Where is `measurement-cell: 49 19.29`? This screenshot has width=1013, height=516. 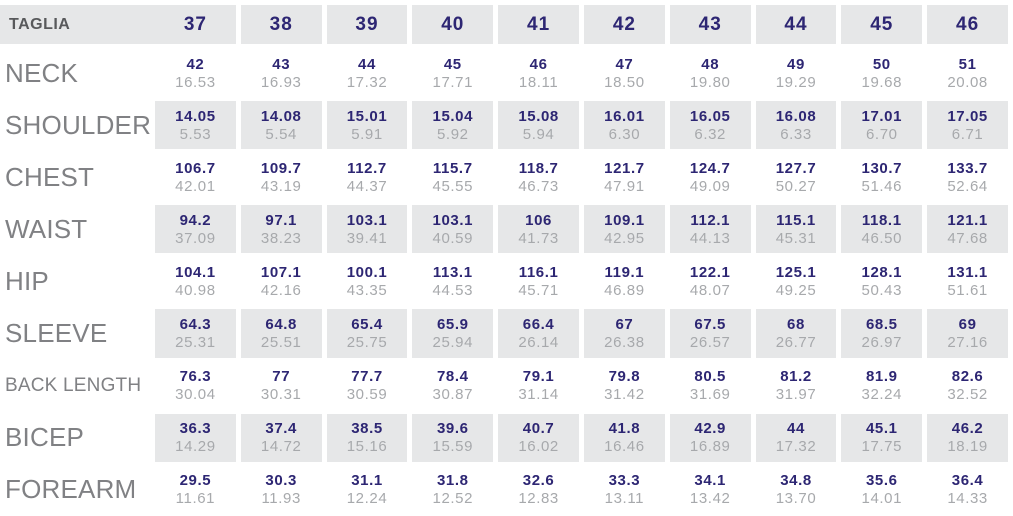
measurement-cell: 49 19.29 is located at coordinates (796, 73).